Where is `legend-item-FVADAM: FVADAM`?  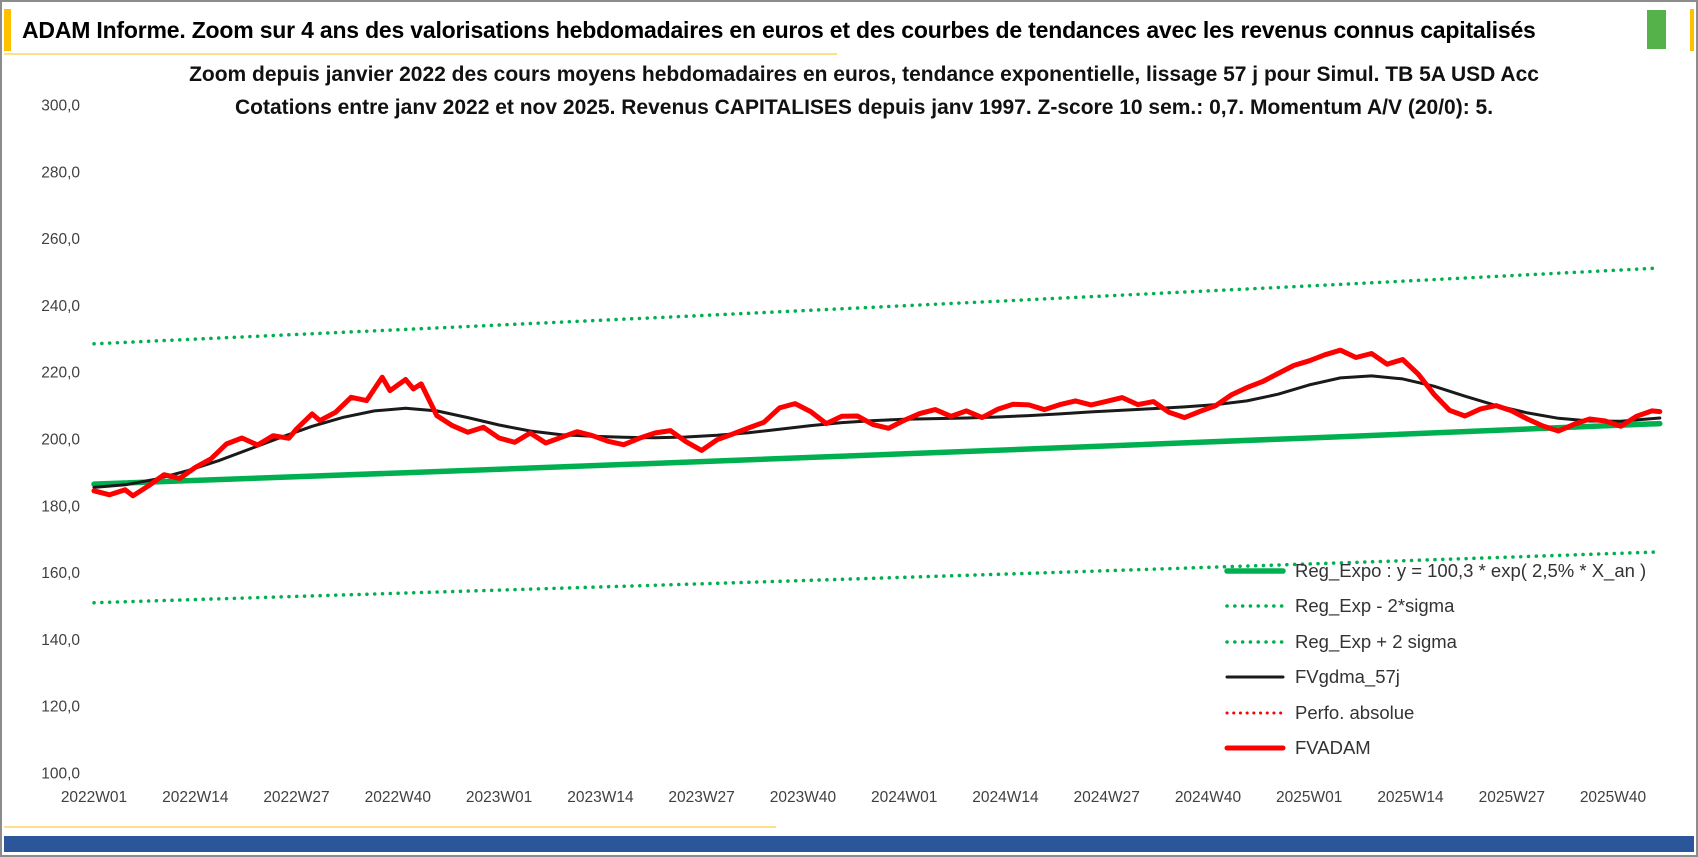
legend-item-FVADAM: FVADAM is located at coordinates (1435, 749).